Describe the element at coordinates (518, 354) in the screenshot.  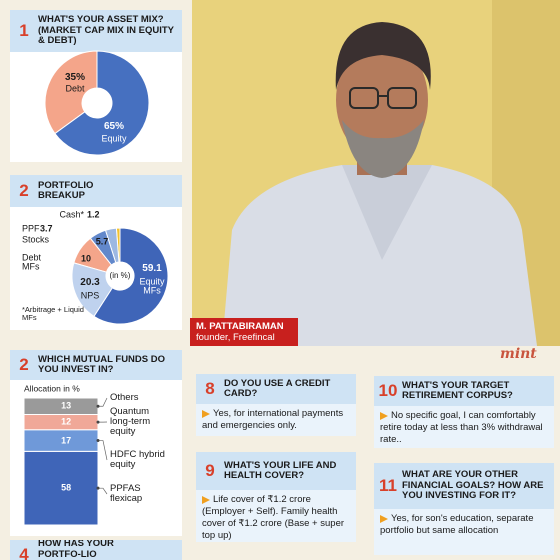
I see `logo: mint` at that location.